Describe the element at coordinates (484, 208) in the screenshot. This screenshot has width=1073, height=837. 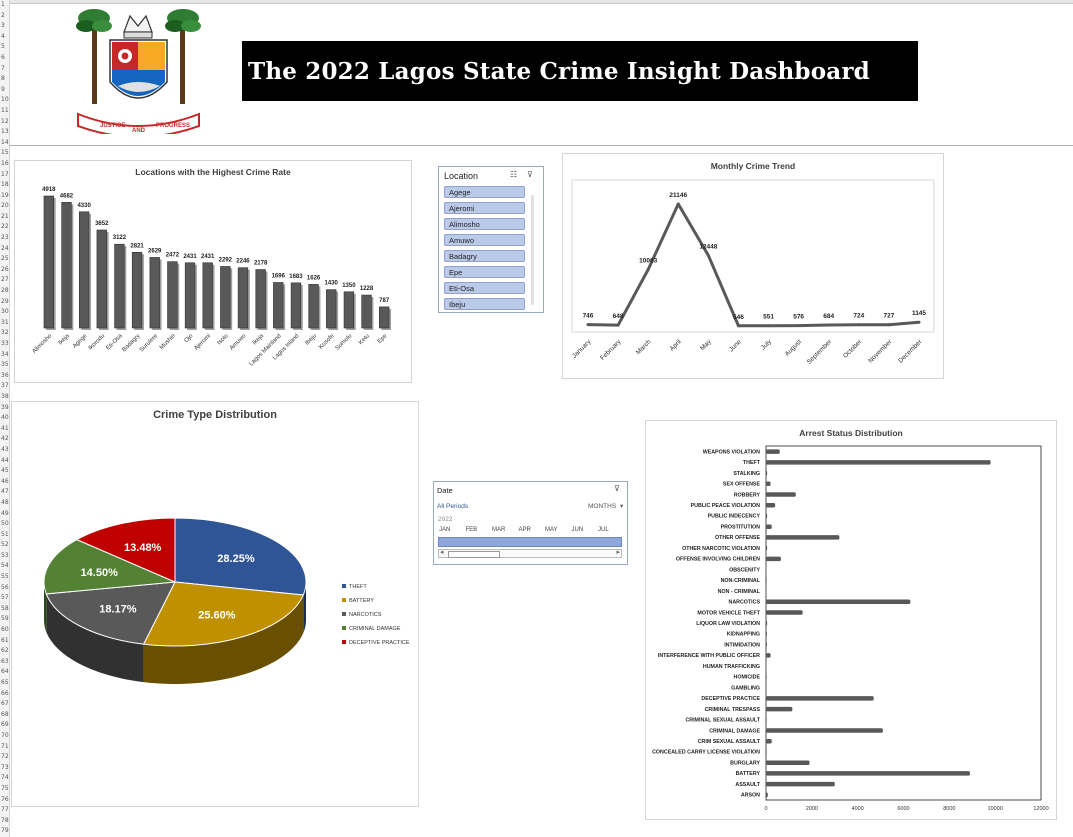
I see `location-slicer-item: Ajeromi` at that location.